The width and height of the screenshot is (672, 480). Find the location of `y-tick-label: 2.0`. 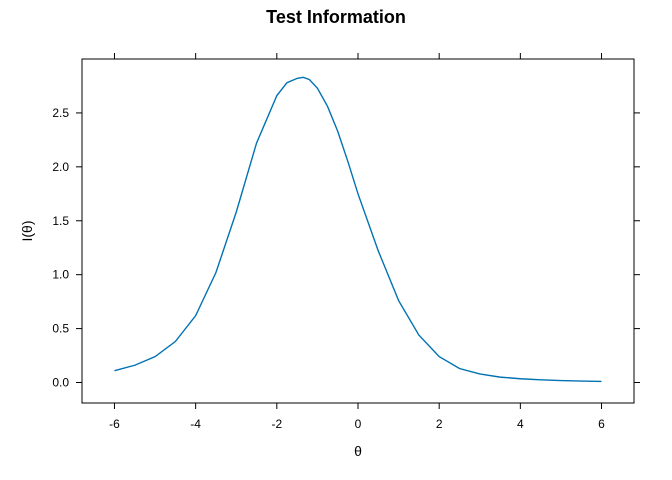

y-tick-label: 2.0 is located at coordinates (60, 167).